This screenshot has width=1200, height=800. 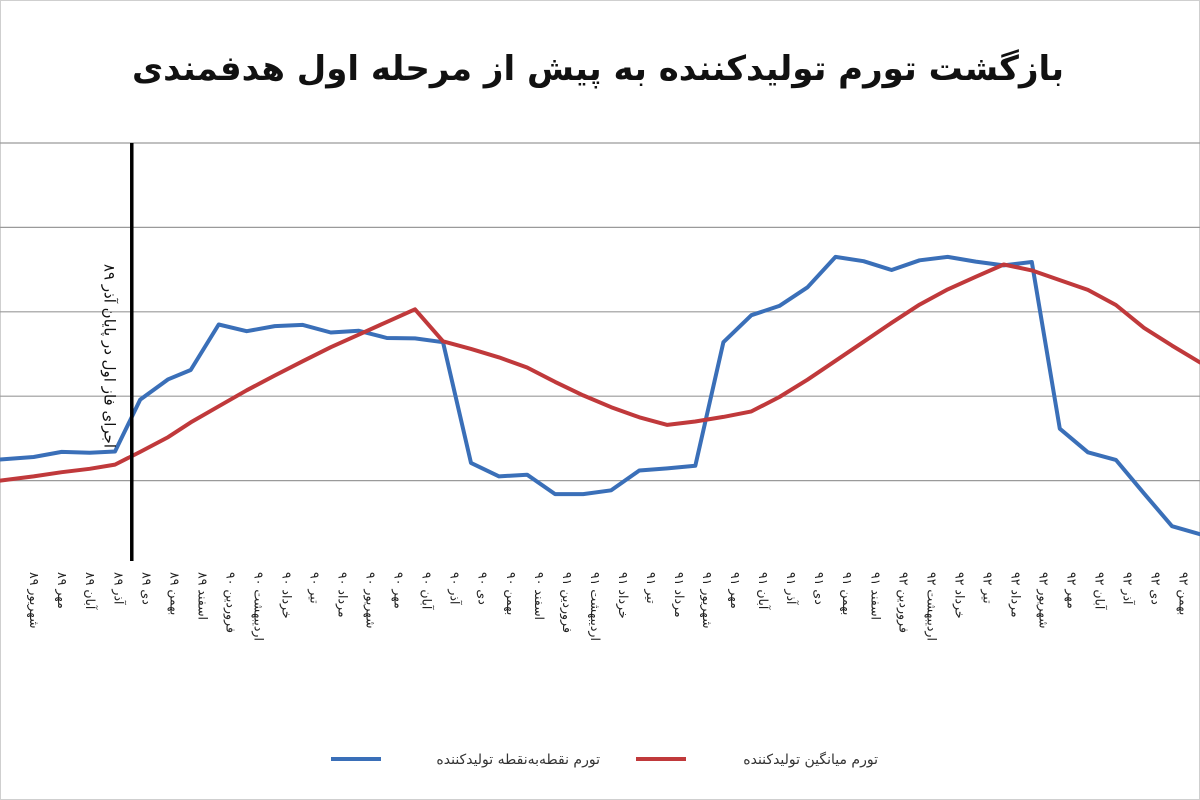 I want to click on x-tick-label: اسفند ۹۱, so click(x=875, y=596).